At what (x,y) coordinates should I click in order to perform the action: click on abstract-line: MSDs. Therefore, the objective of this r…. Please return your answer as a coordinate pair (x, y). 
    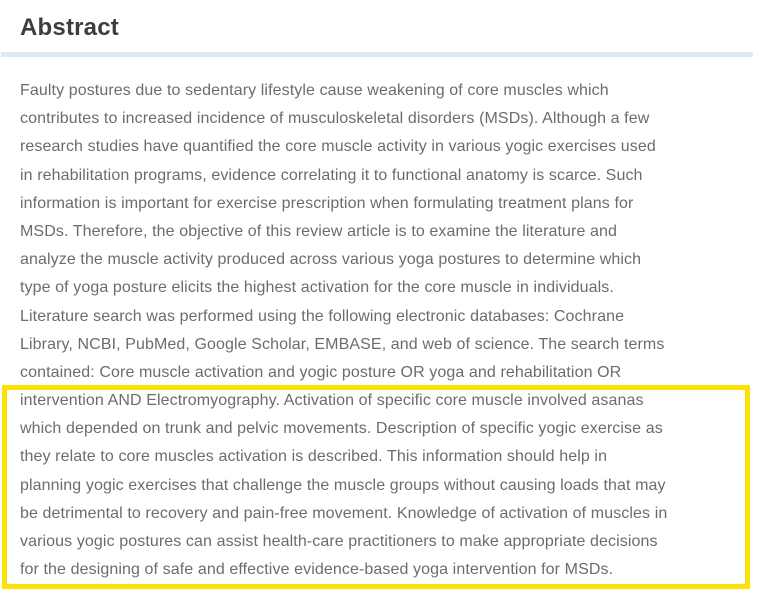
    Looking at the image, I should click on (319, 231).